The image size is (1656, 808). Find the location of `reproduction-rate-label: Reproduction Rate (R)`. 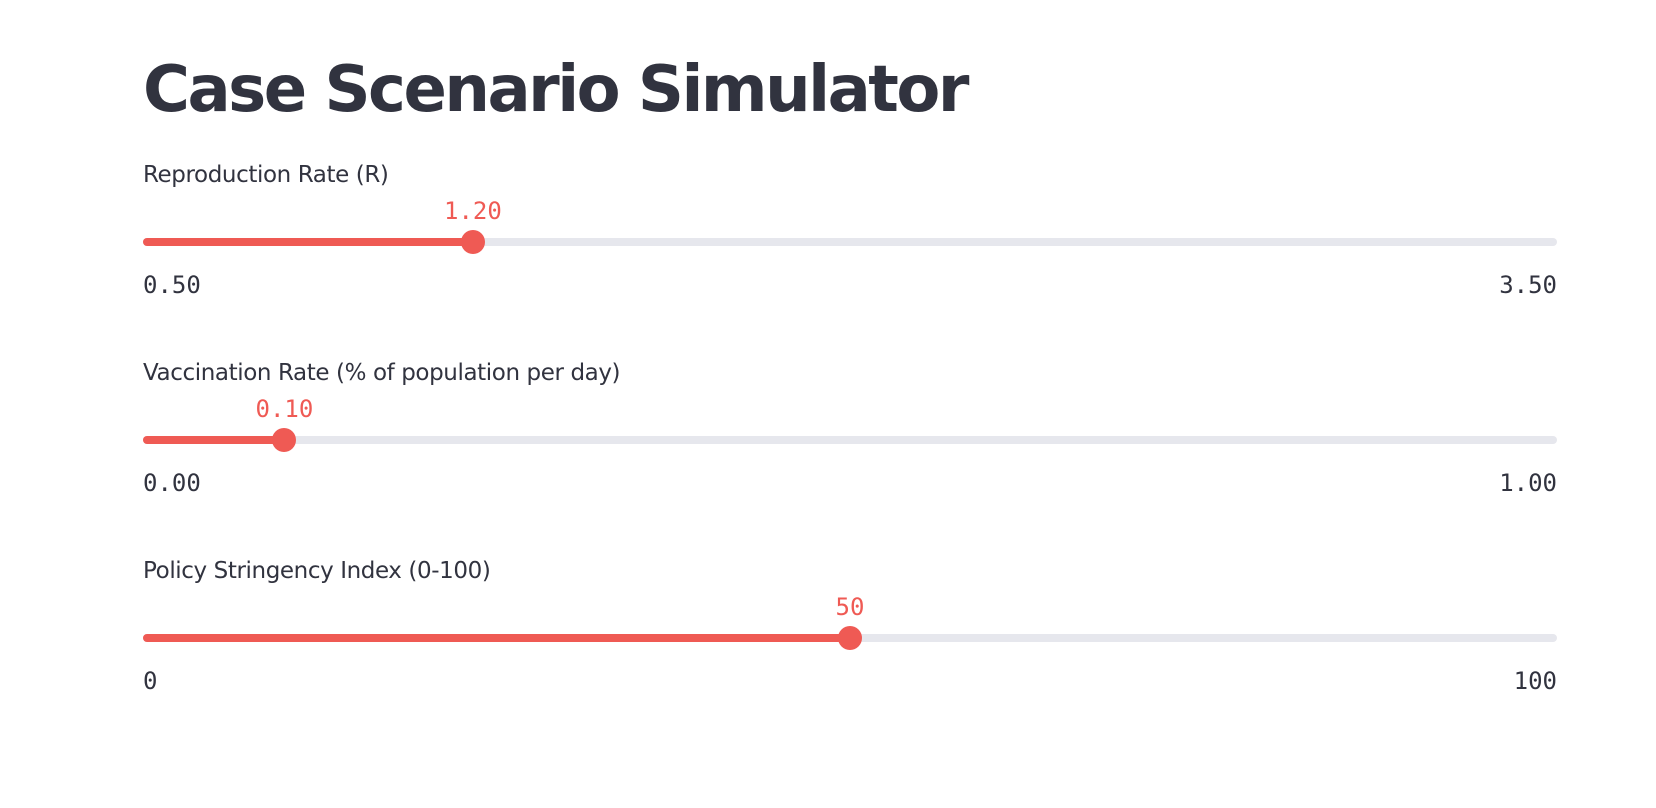

reproduction-rate-label: Reproduction Rate (R) is located at coordinates (266, 175).